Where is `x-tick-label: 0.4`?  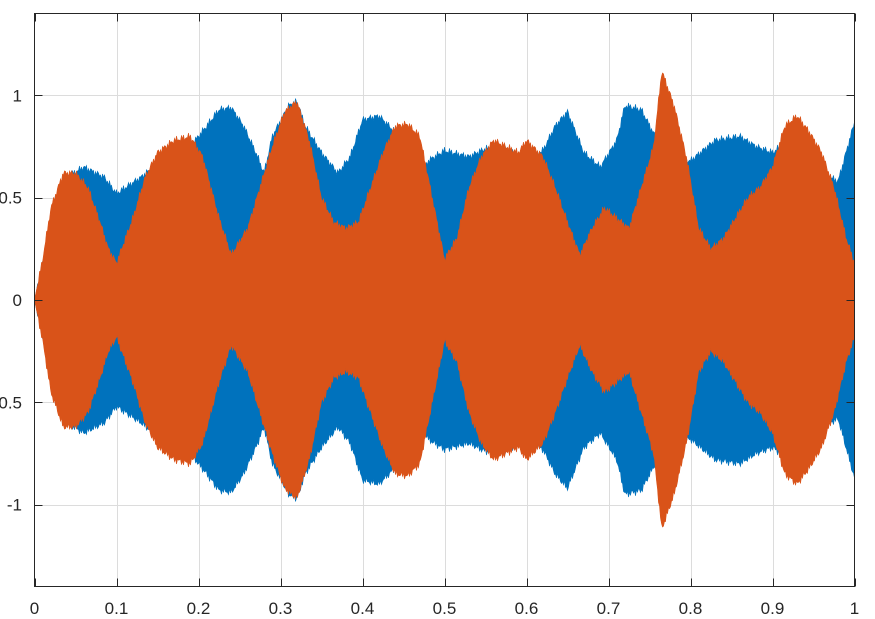
x-tick-label: 0.4 is located at coordinates (363, 608).